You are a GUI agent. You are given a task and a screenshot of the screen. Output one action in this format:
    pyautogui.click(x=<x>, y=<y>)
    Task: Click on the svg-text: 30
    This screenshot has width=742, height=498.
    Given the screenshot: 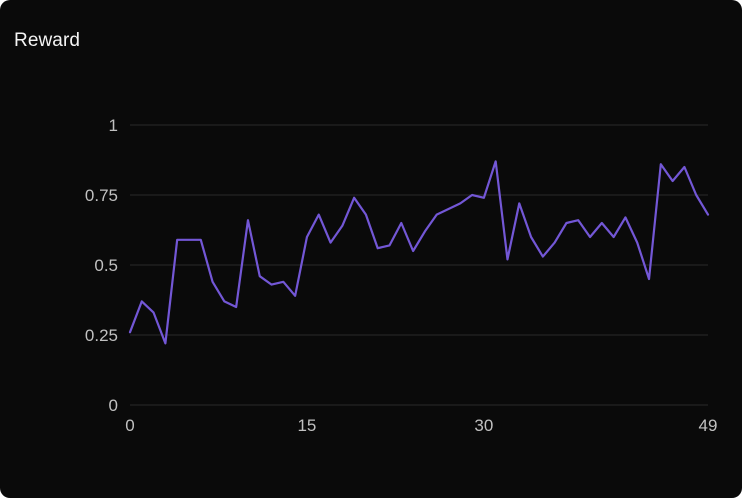 What is the action you would take?
    pyautogui.click(x=483, y=425)
    